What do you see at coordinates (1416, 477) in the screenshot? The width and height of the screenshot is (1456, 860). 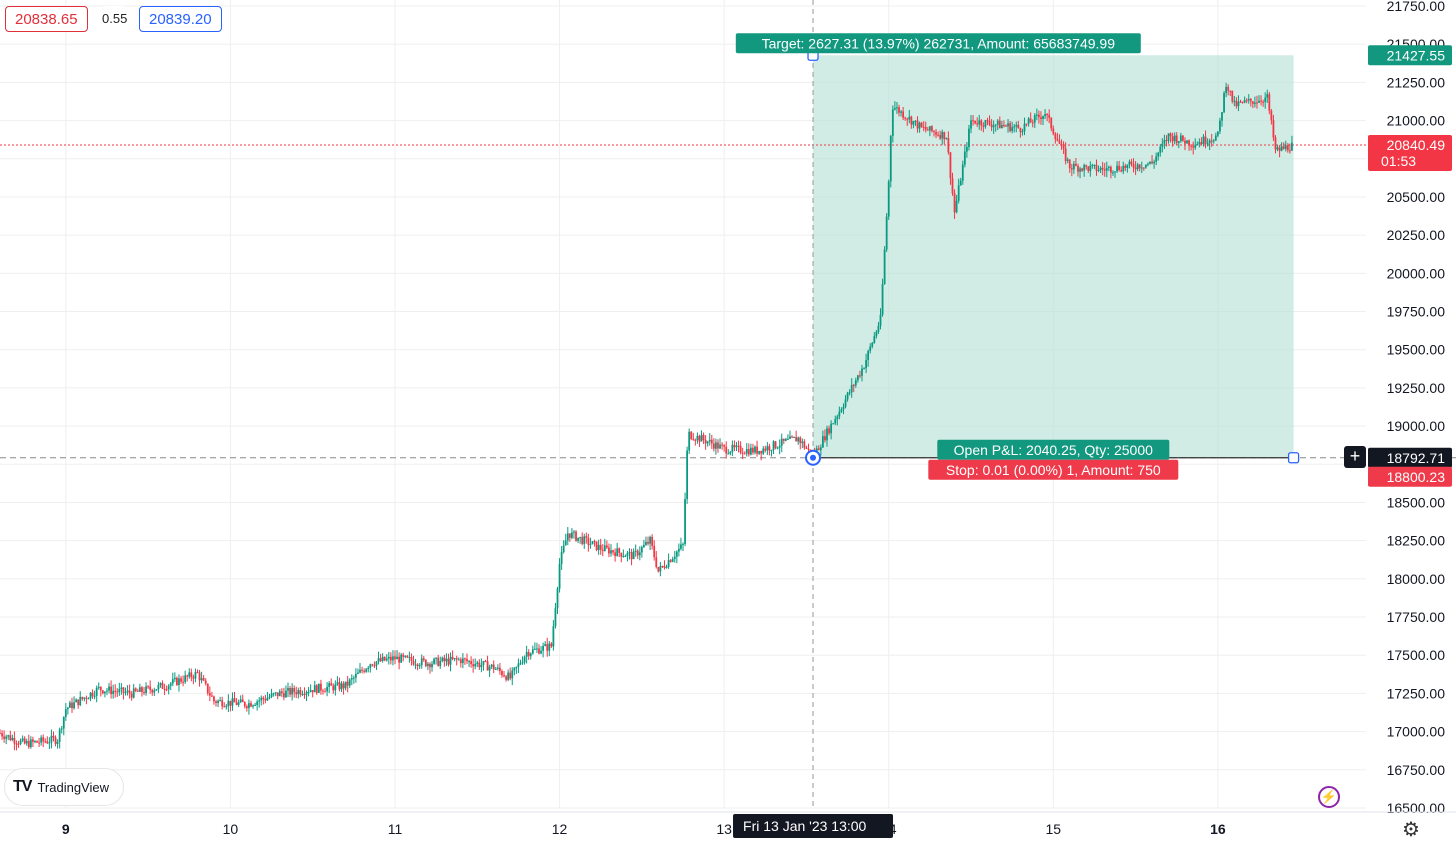 I see `stop-price-badge: 18800.23` at bounding box center [1416, 477].